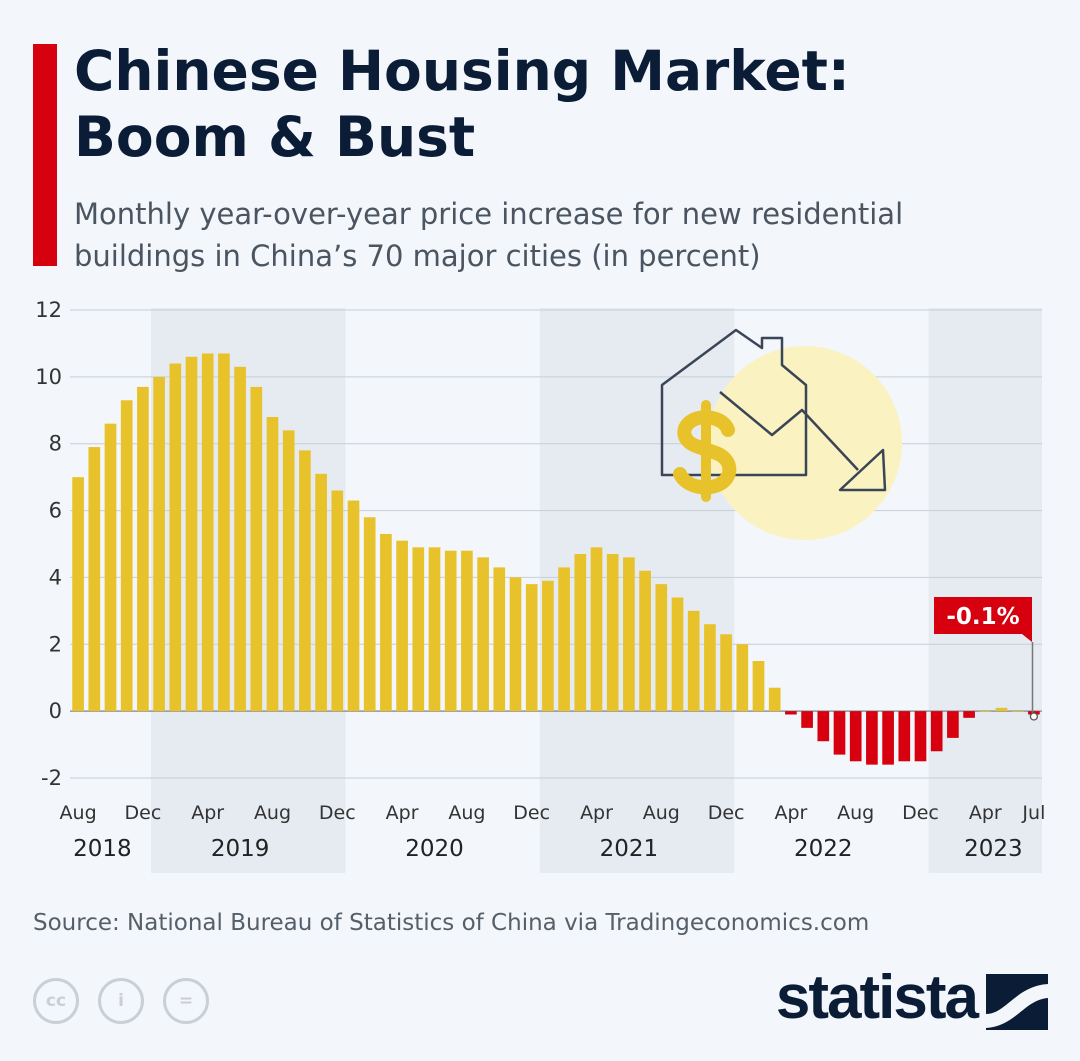 The image size is (1080, 1061). What do you see at coordinates (803, 441) in the screenshot?
I see `down-trend-arrow-icon` at bounding box center [803, 441].